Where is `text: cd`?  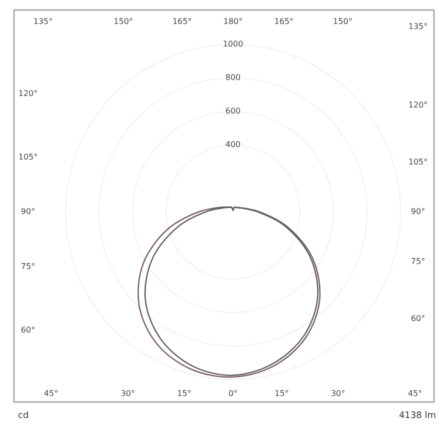 text: cd is located at coordinates (23, 416).